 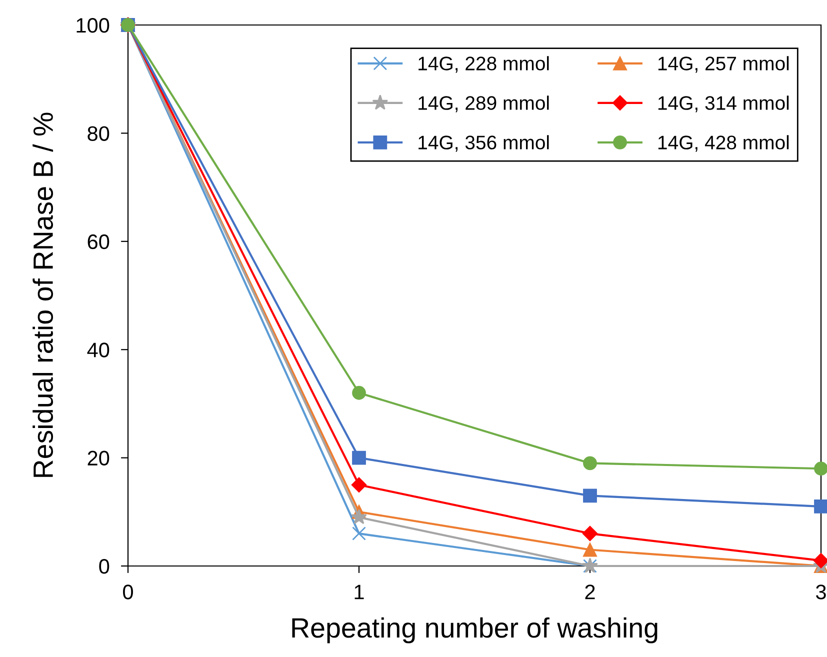 I want to click on y-axis-title: Residual ratio of RNase B / %, so click(x=43, y=294).